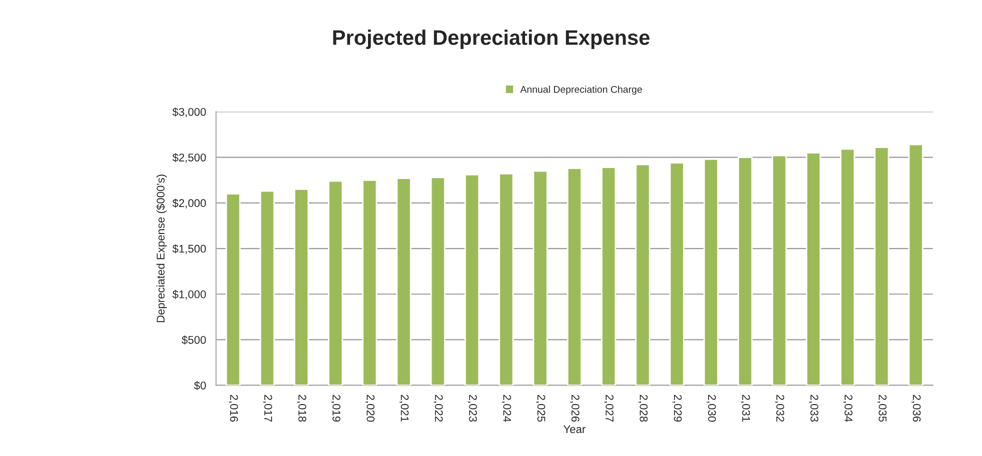  I want to click on y-tick-label: $500, so click(194, 340).